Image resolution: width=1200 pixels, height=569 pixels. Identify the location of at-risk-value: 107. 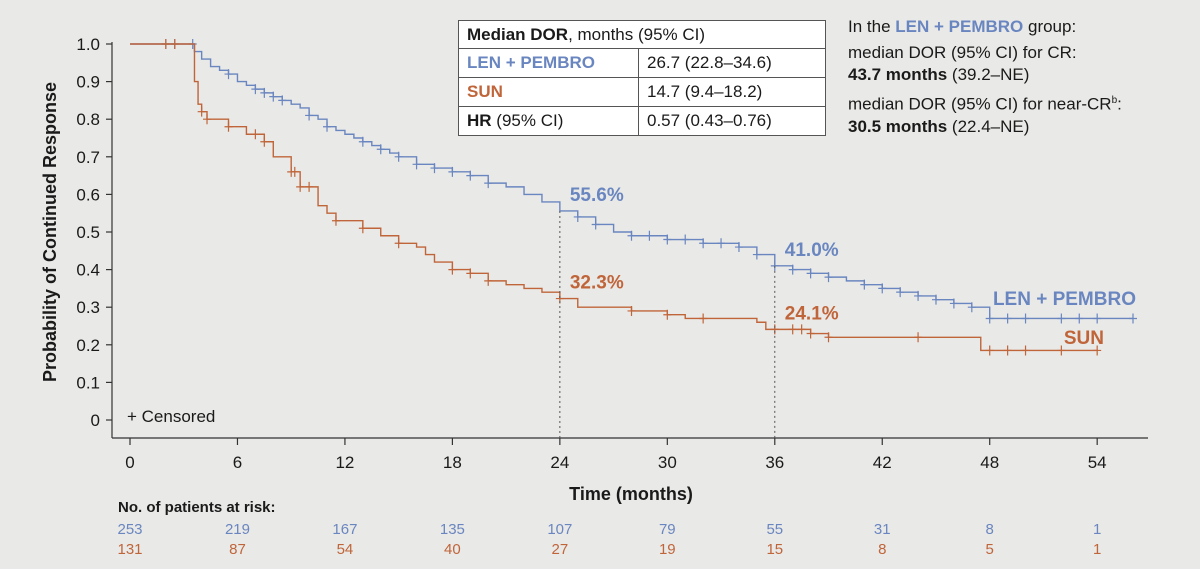
(559, 529).